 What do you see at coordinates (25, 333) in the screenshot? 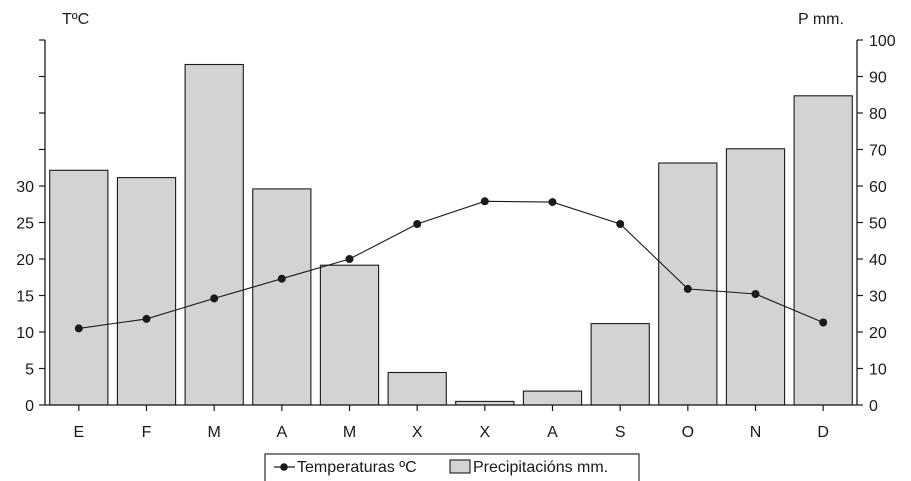
I see `left-axis-tick-label: 10` at bounding box center [25, 333].